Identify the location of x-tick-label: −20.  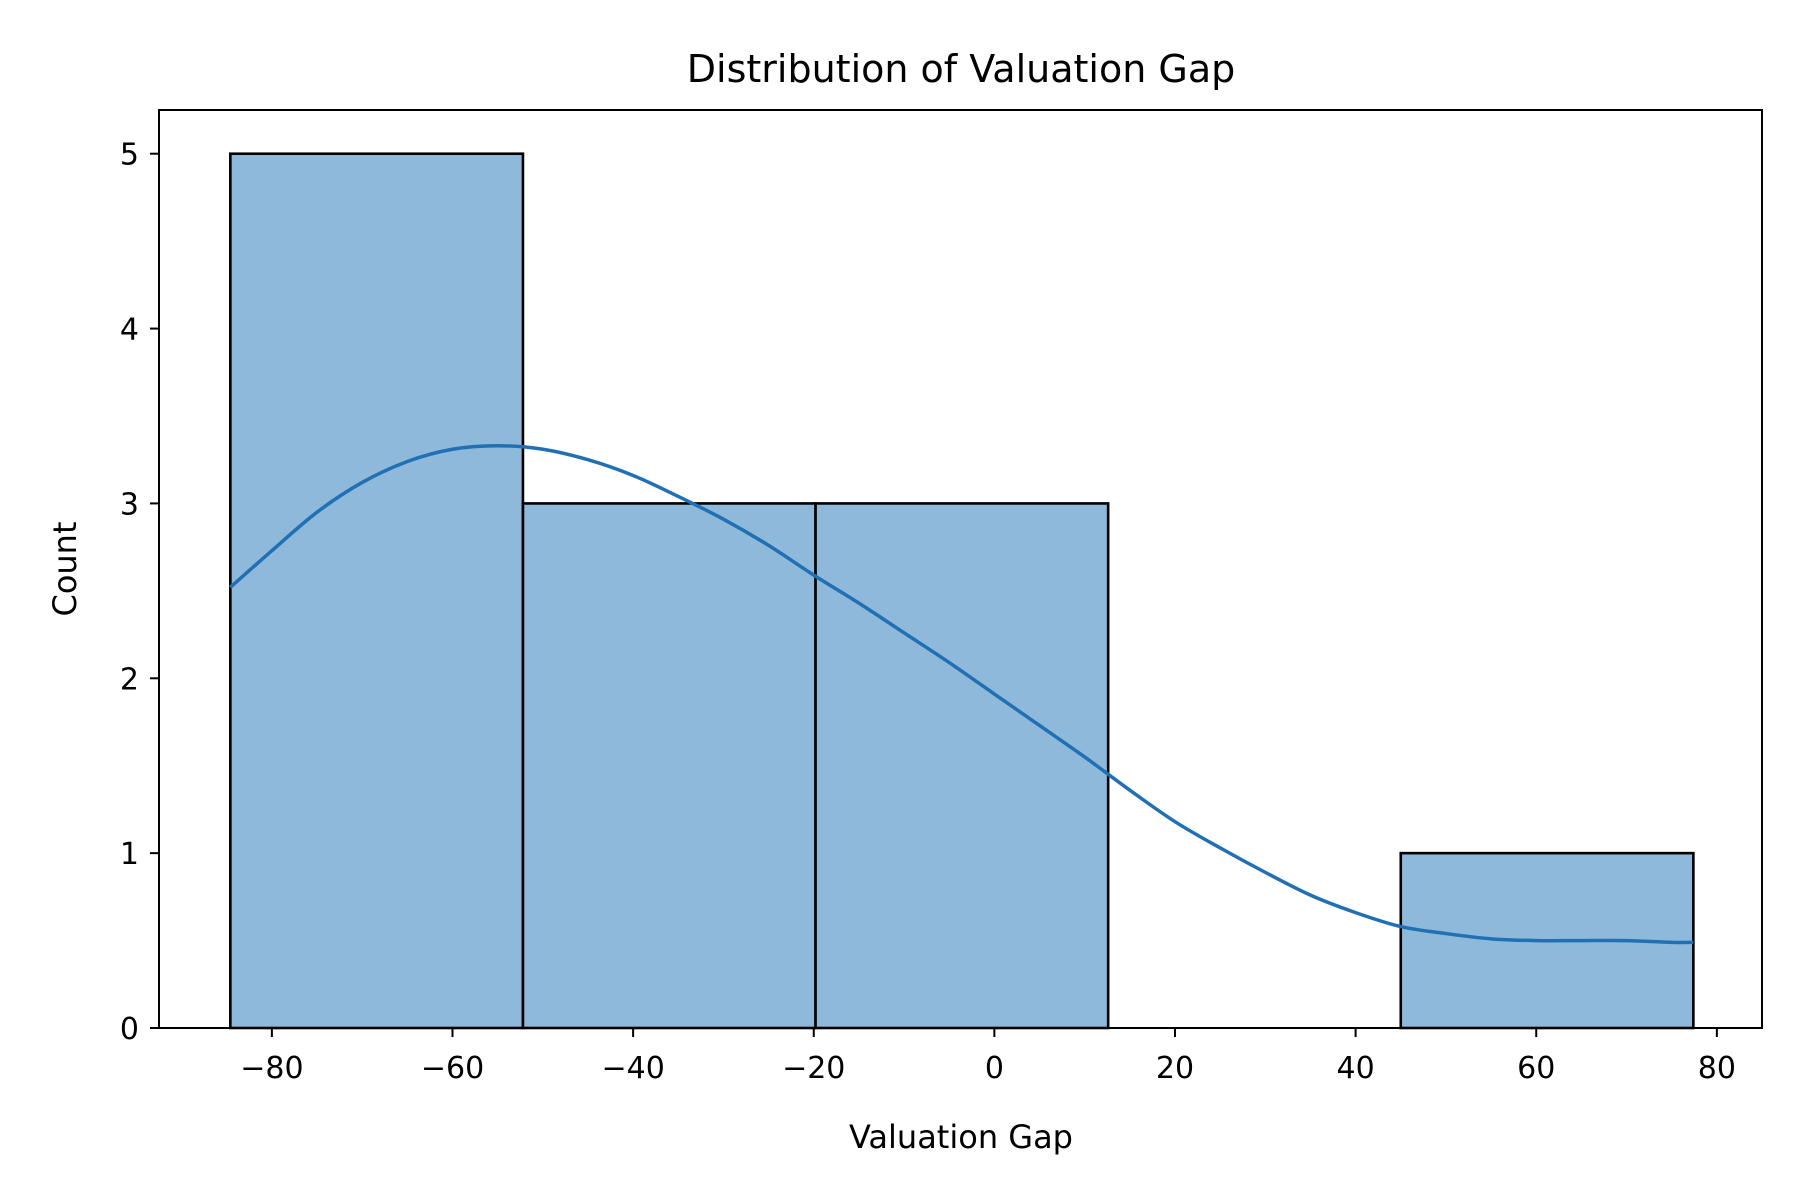
(813, 1068).